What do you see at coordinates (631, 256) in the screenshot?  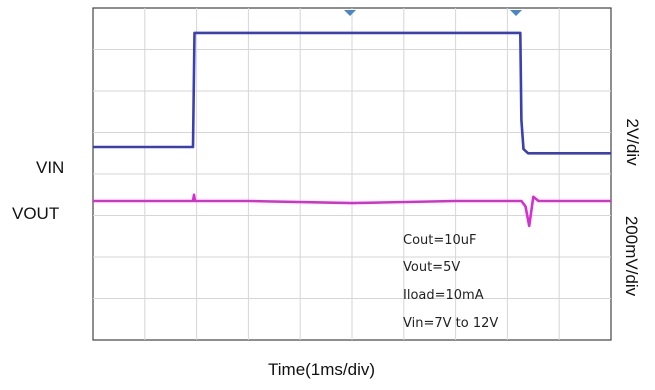 I see `scale-label-vout: 200mV/div` at bounding box center [631, 256].